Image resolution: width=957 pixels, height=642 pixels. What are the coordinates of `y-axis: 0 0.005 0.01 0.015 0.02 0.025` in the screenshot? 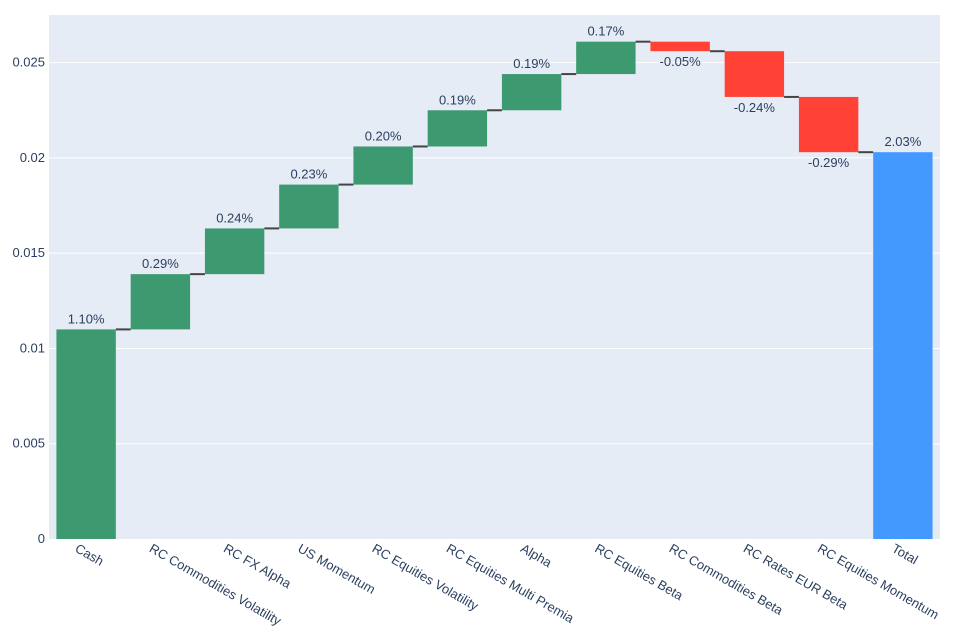 It's located at (28, 300).